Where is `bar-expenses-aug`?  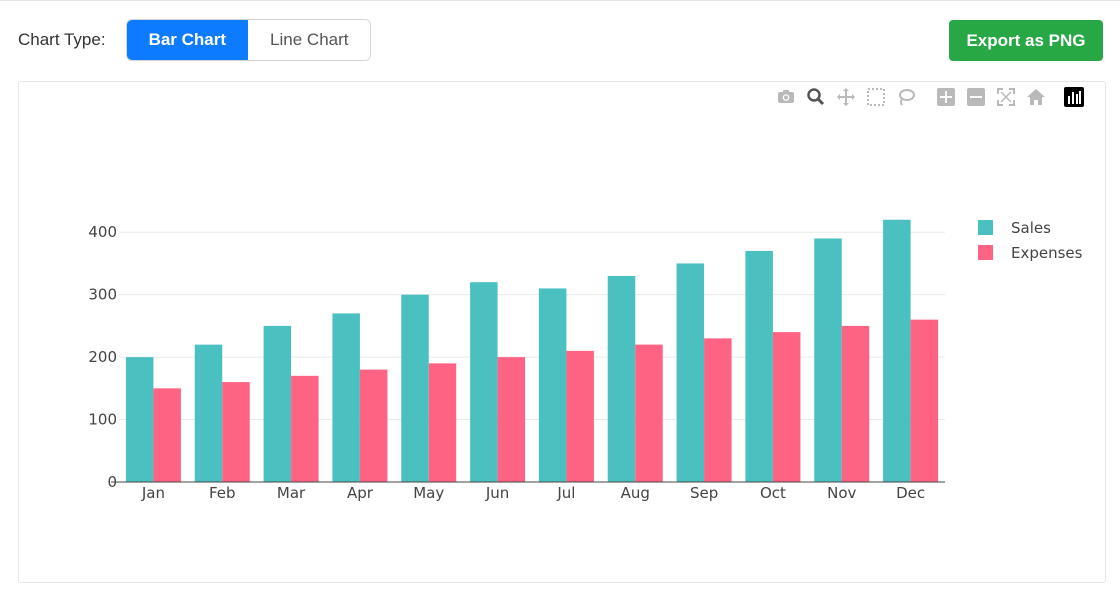 bar-expenses-aug is located at coordinates (649, 413).